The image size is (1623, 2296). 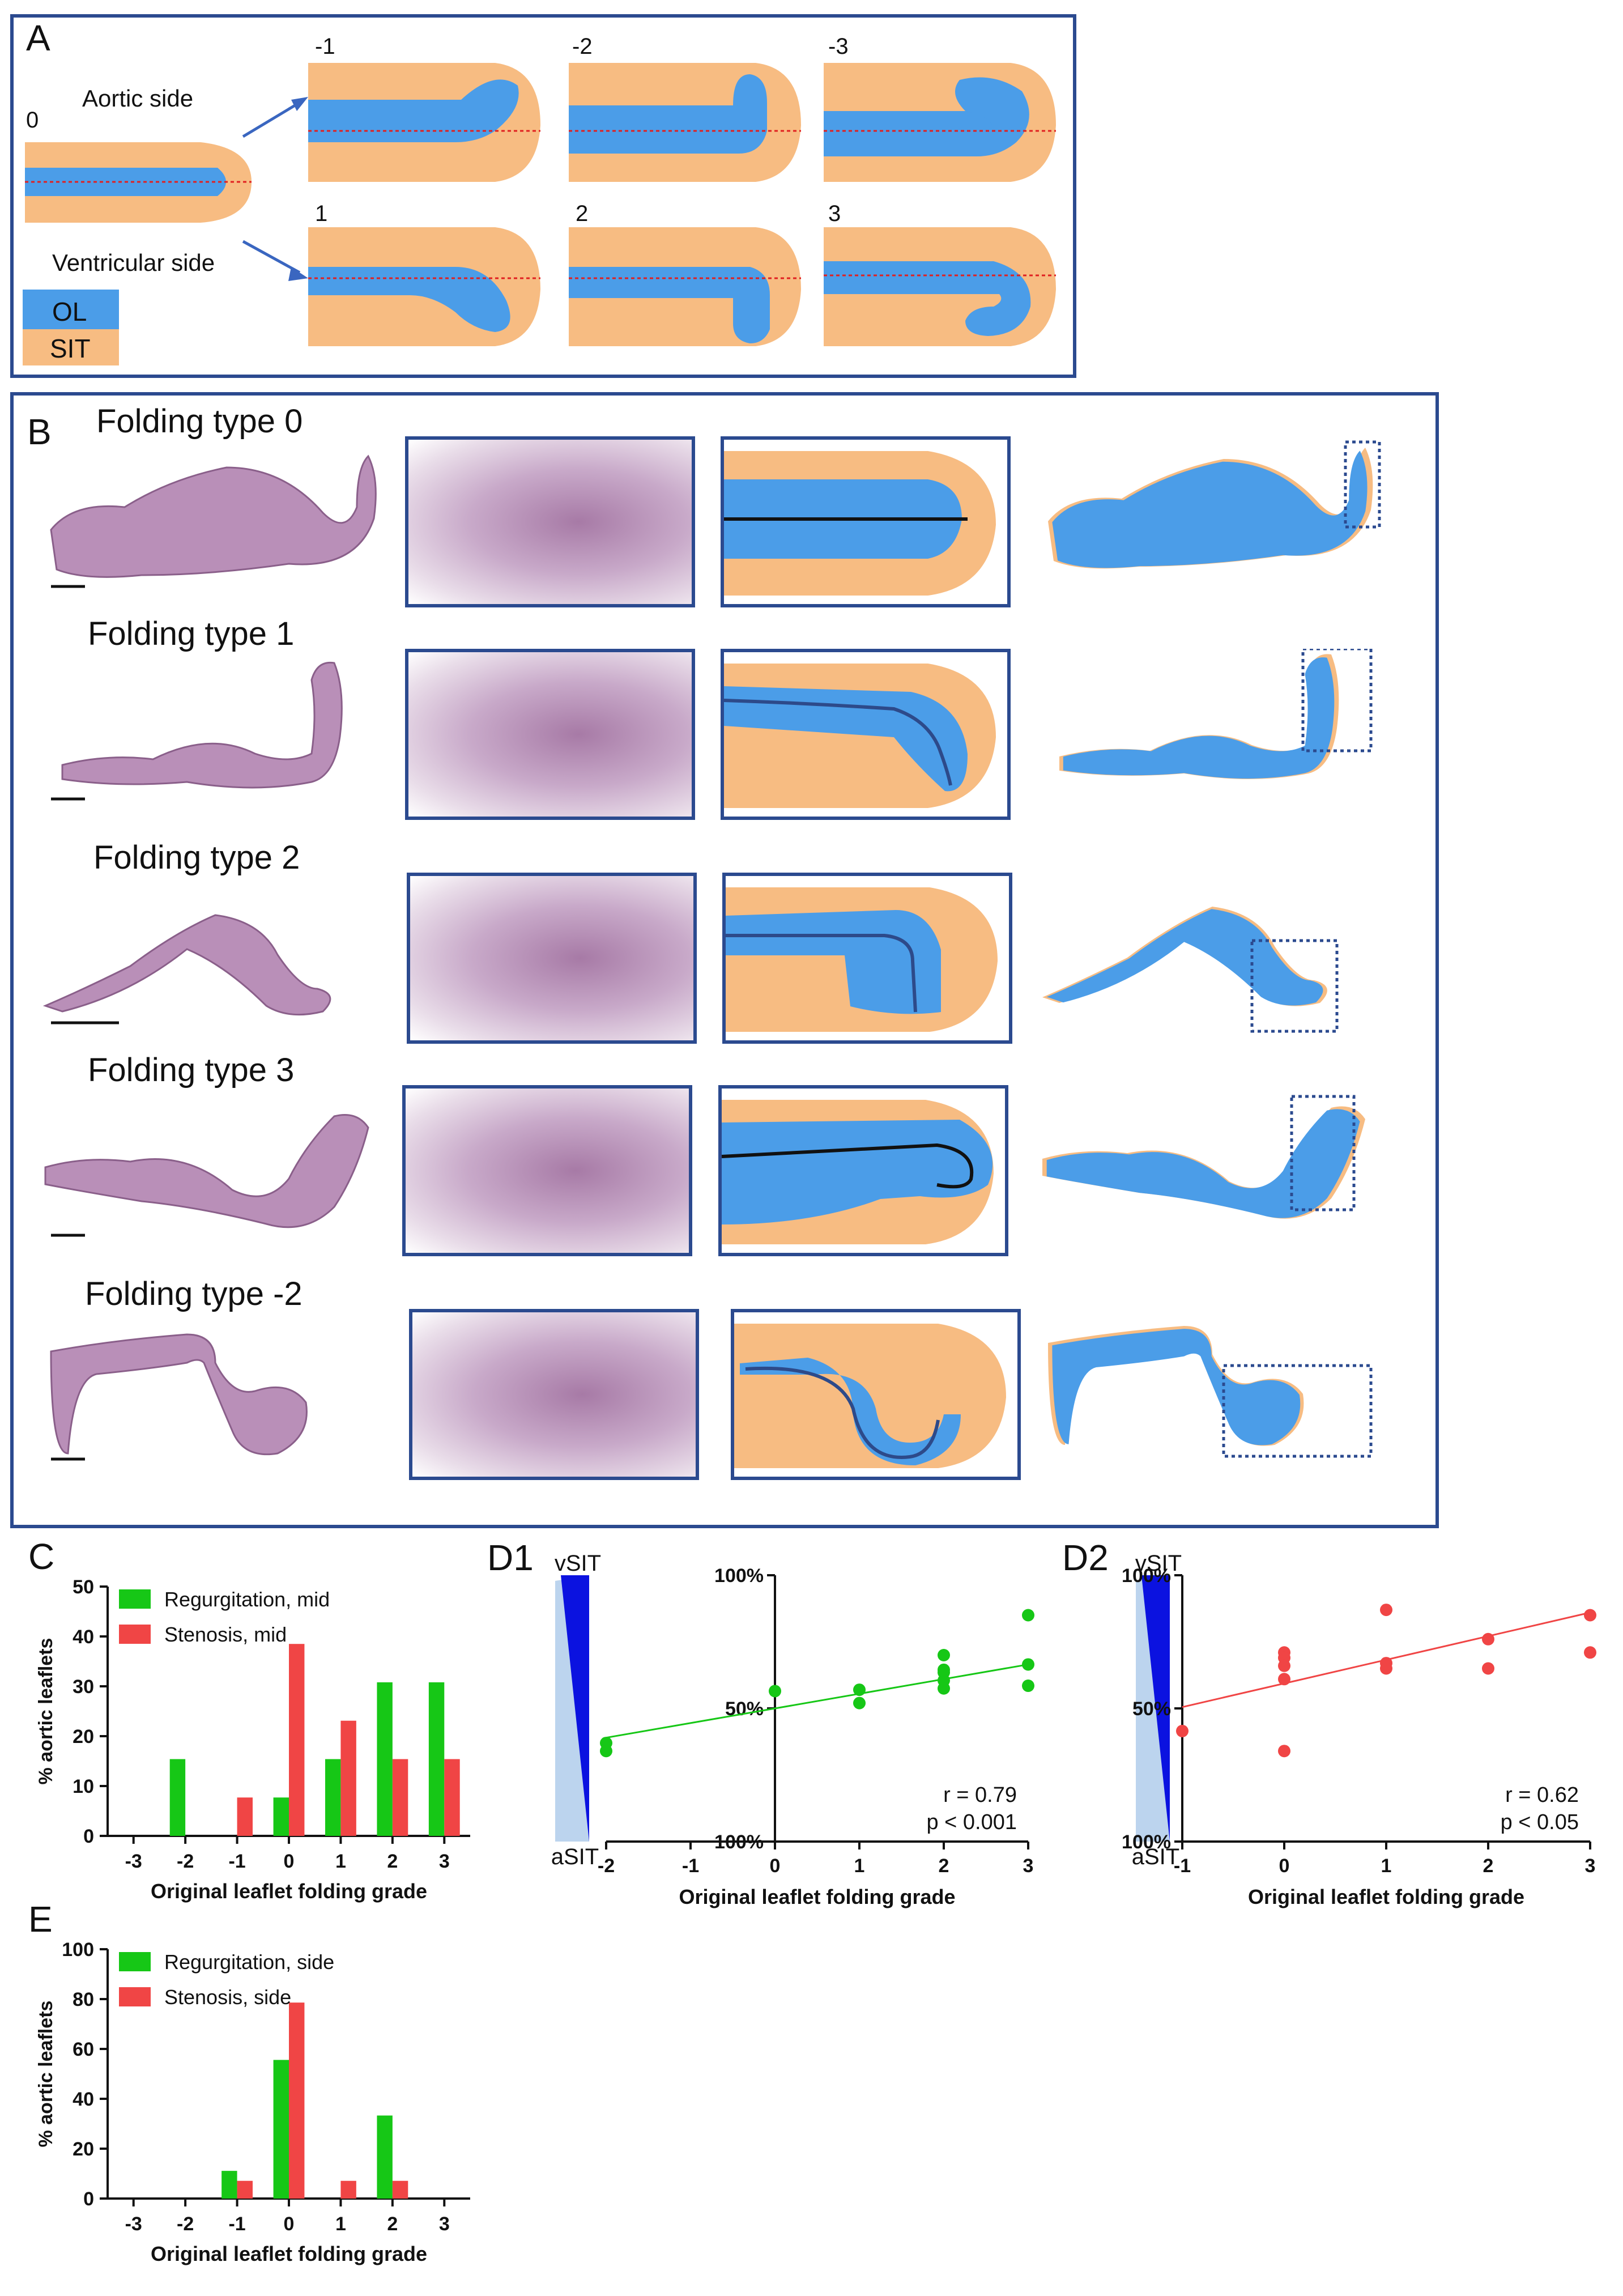 I want to click on panel-a-frame, so click(x=543, y=196).